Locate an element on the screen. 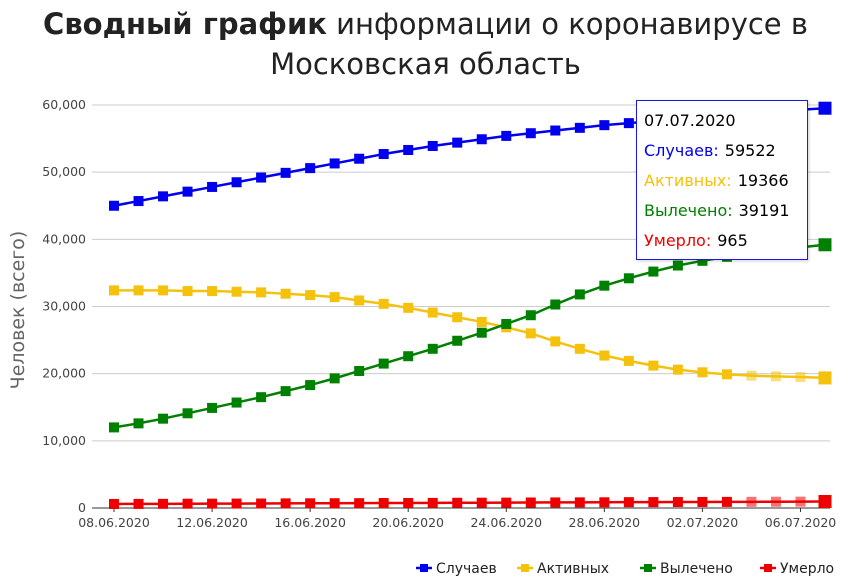 The width and height of the screenshot is (851, 579). legend-item-cases: Случаев is located at coordinates (456, 569).